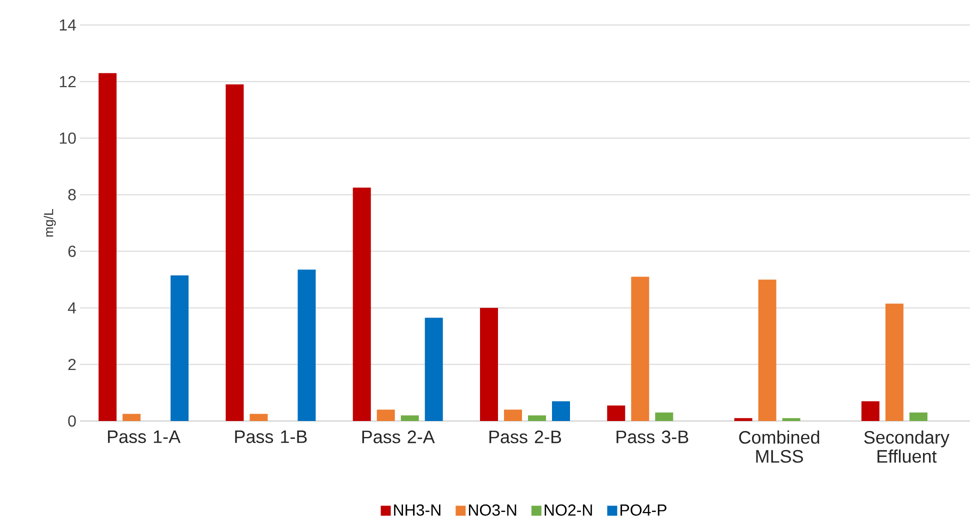  Describe the element at coordinates (72, 421) in the screenshot. I see `y-tick-label: 0` at that location.